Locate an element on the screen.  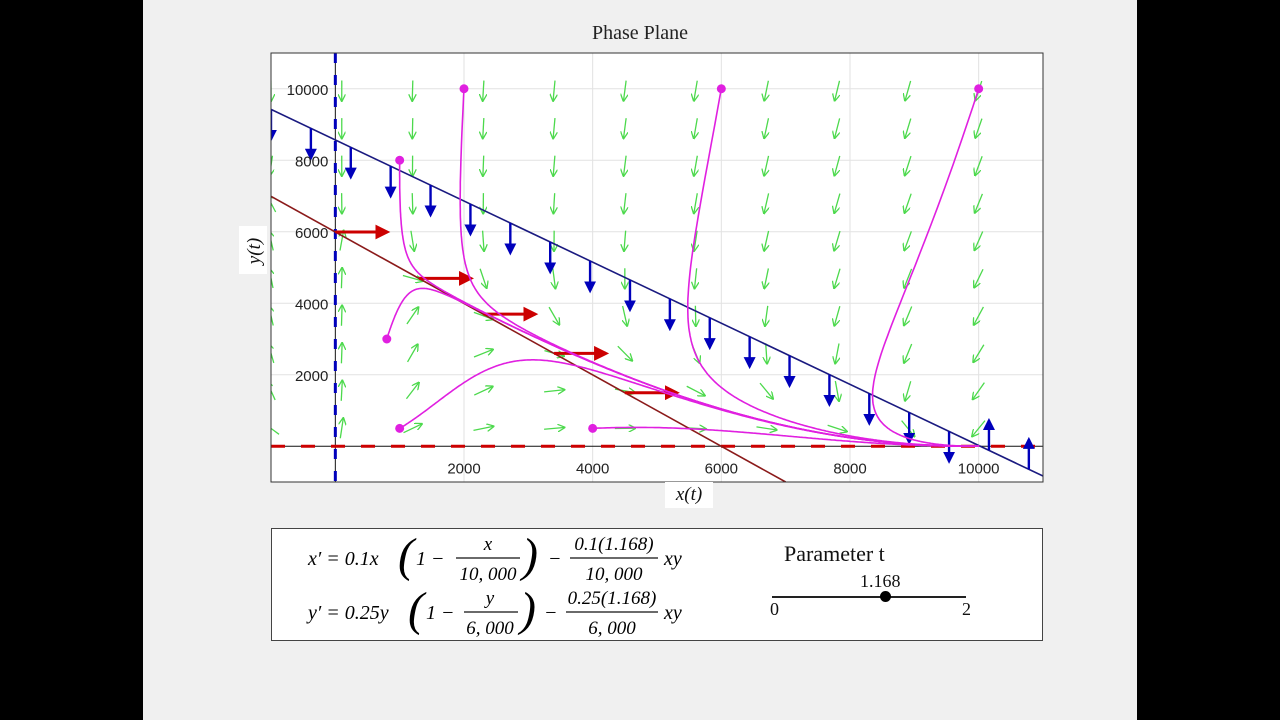
x-eq-one: 1 − is located at coordinates (430, 559).